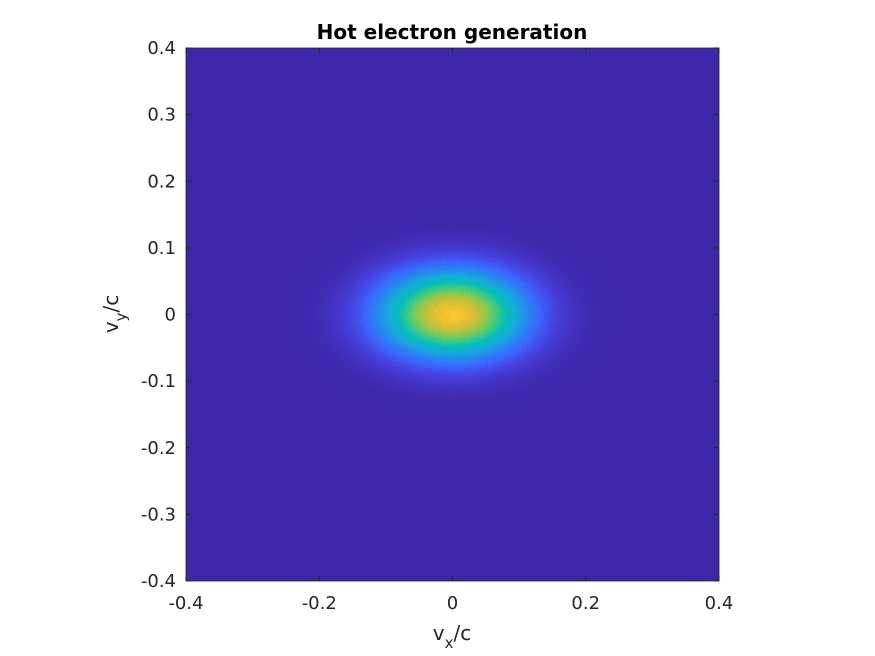  What do you see at coordinates (439, 633) in the screenshot?
I see `x-axis-label-main: v` at bounding box center [439, 633].